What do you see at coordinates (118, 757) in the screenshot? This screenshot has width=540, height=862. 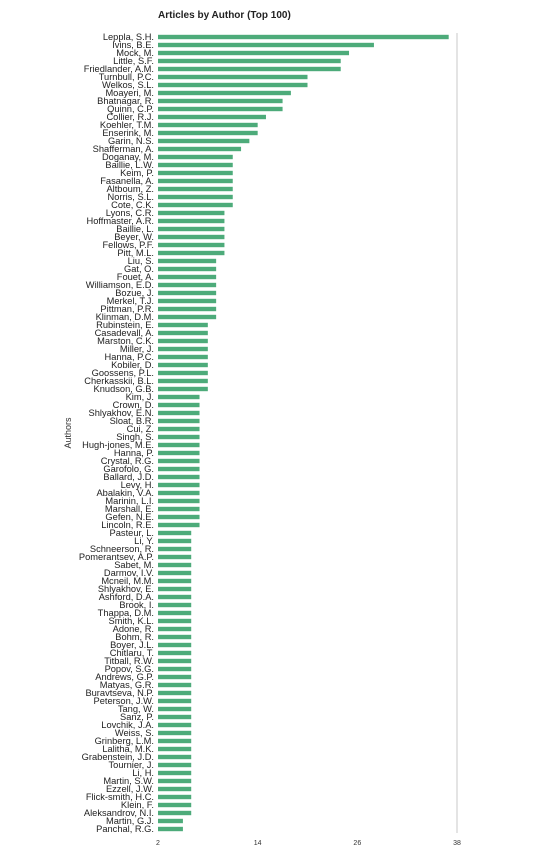 I see `category-label: Grabenstein, J.D.` at bounding box center [118, 757].